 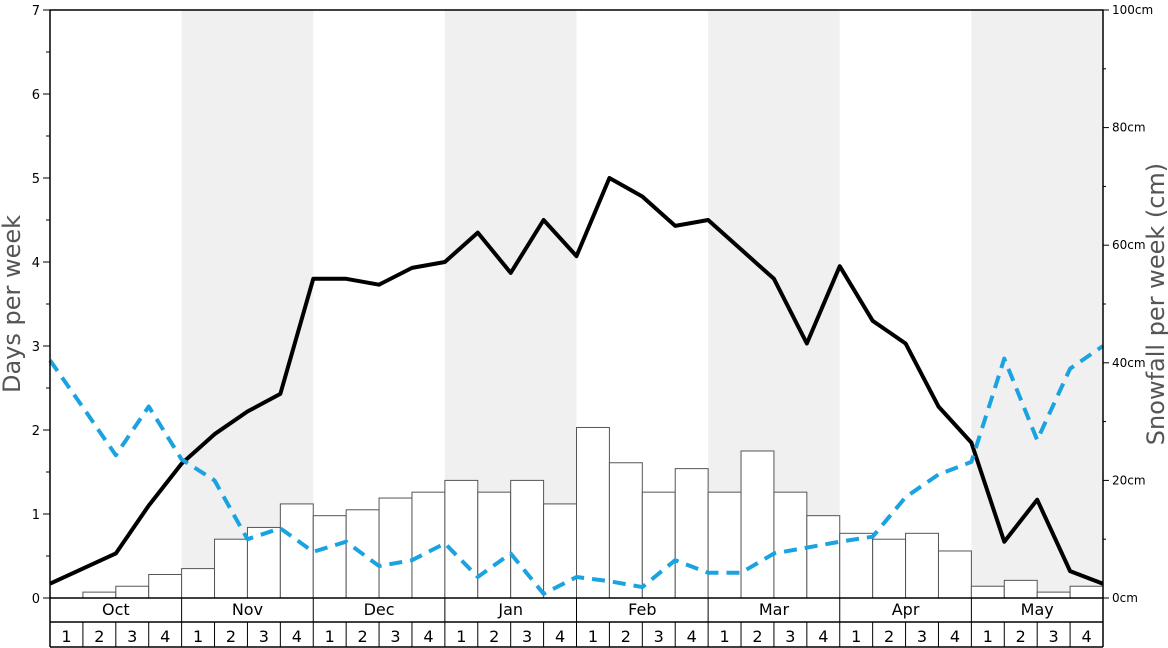 I want to click on left-axis: 0 1 2 3 4 5 6 7, so click(x=41, y=305).